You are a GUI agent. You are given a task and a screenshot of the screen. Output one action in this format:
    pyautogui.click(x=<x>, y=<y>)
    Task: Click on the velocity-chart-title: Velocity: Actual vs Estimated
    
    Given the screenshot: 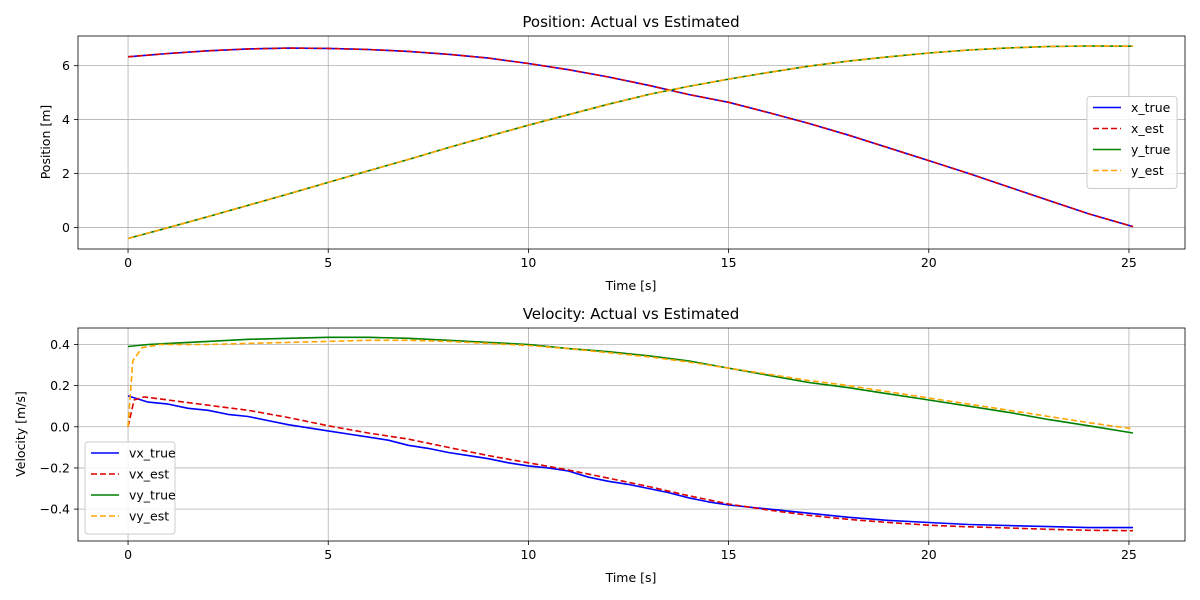 What is the action you would take?
    pyautogui.click(x=631, y=314)
    